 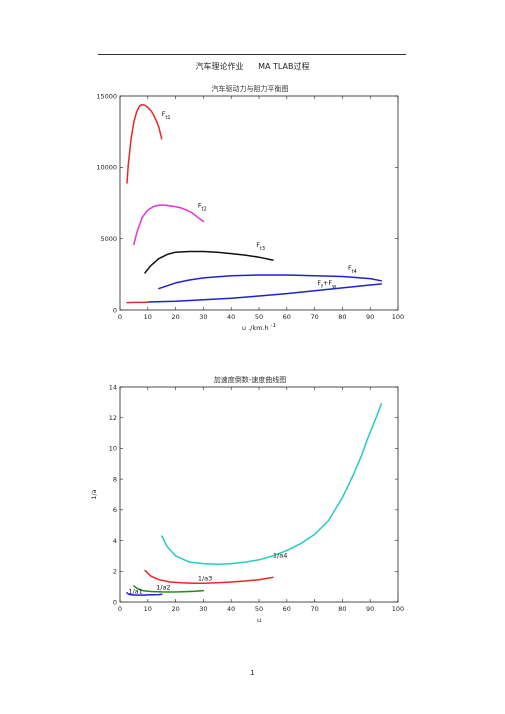 I want to click on series-label-Ff+Fw: Ff+Fw, so click(x=326, y=284).